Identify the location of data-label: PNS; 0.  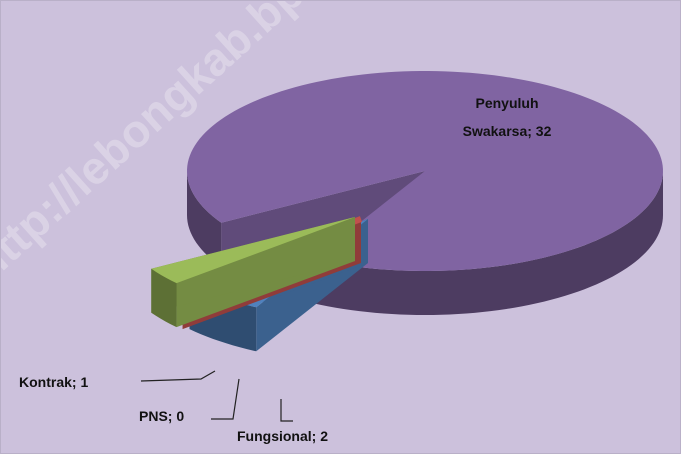
(162, 416).